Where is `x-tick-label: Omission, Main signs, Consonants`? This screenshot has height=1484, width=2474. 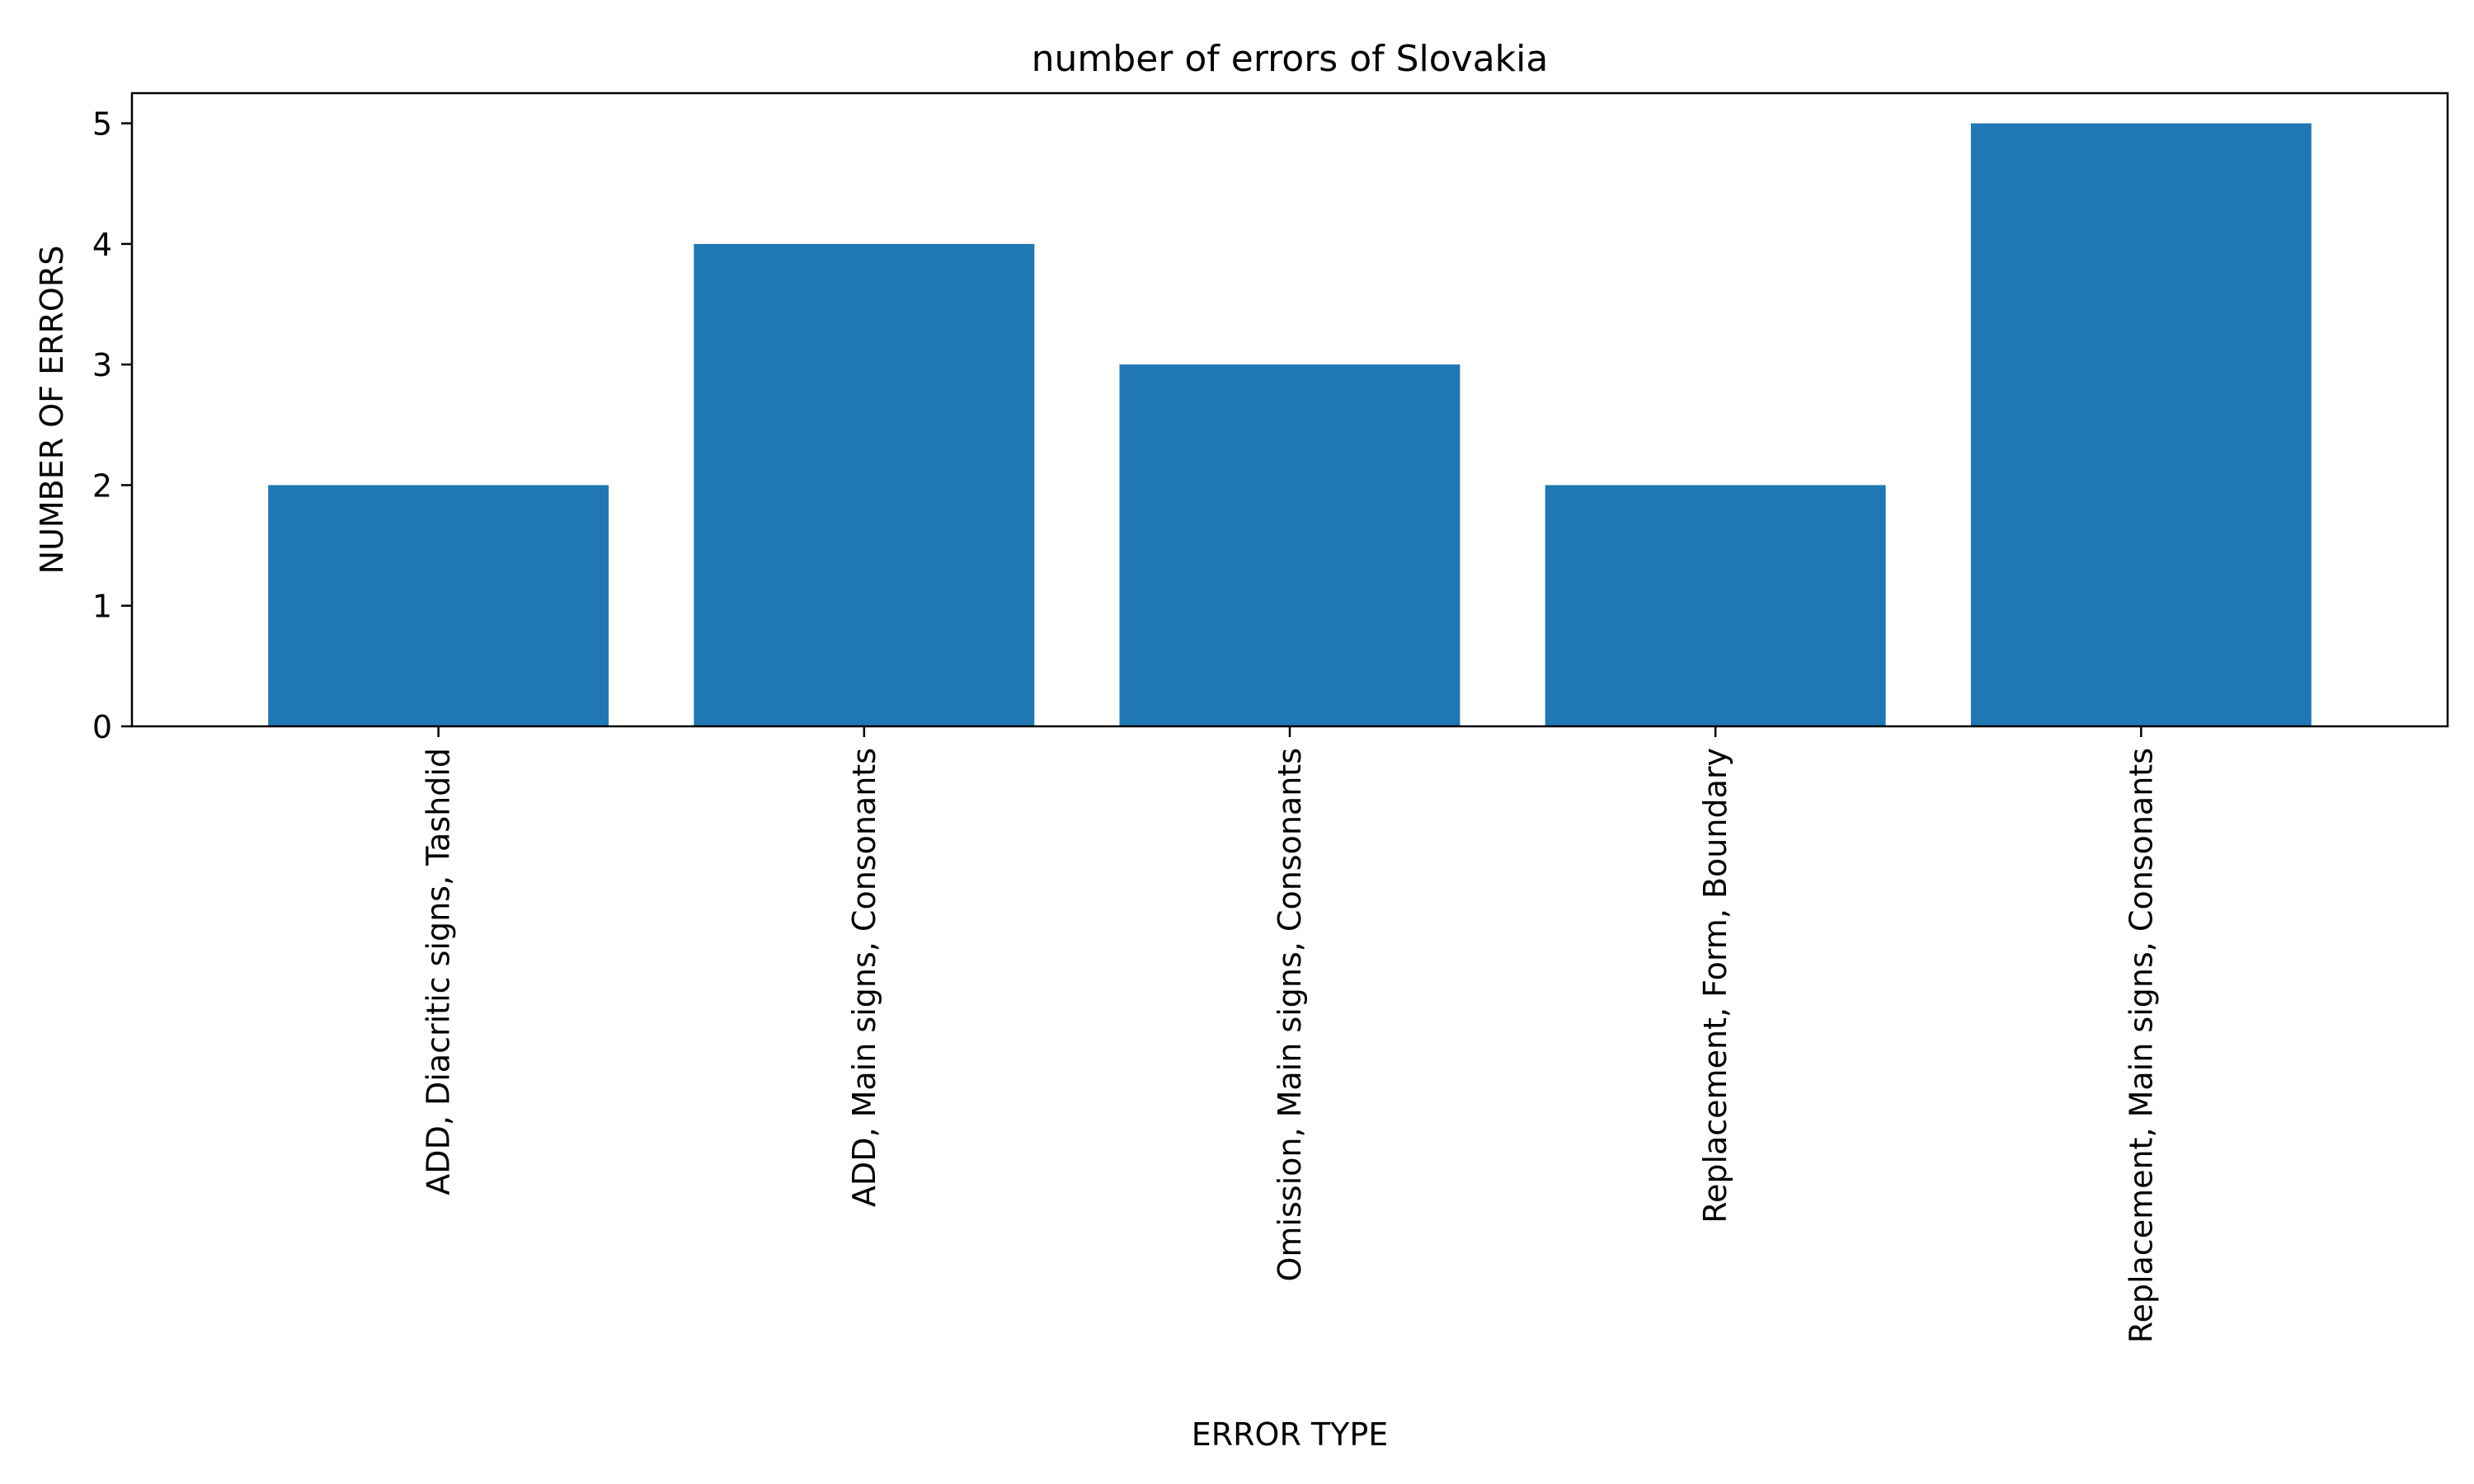
x-tick-label: Omission, Main signs, Consonants is located at coordinates (1290, 1015).